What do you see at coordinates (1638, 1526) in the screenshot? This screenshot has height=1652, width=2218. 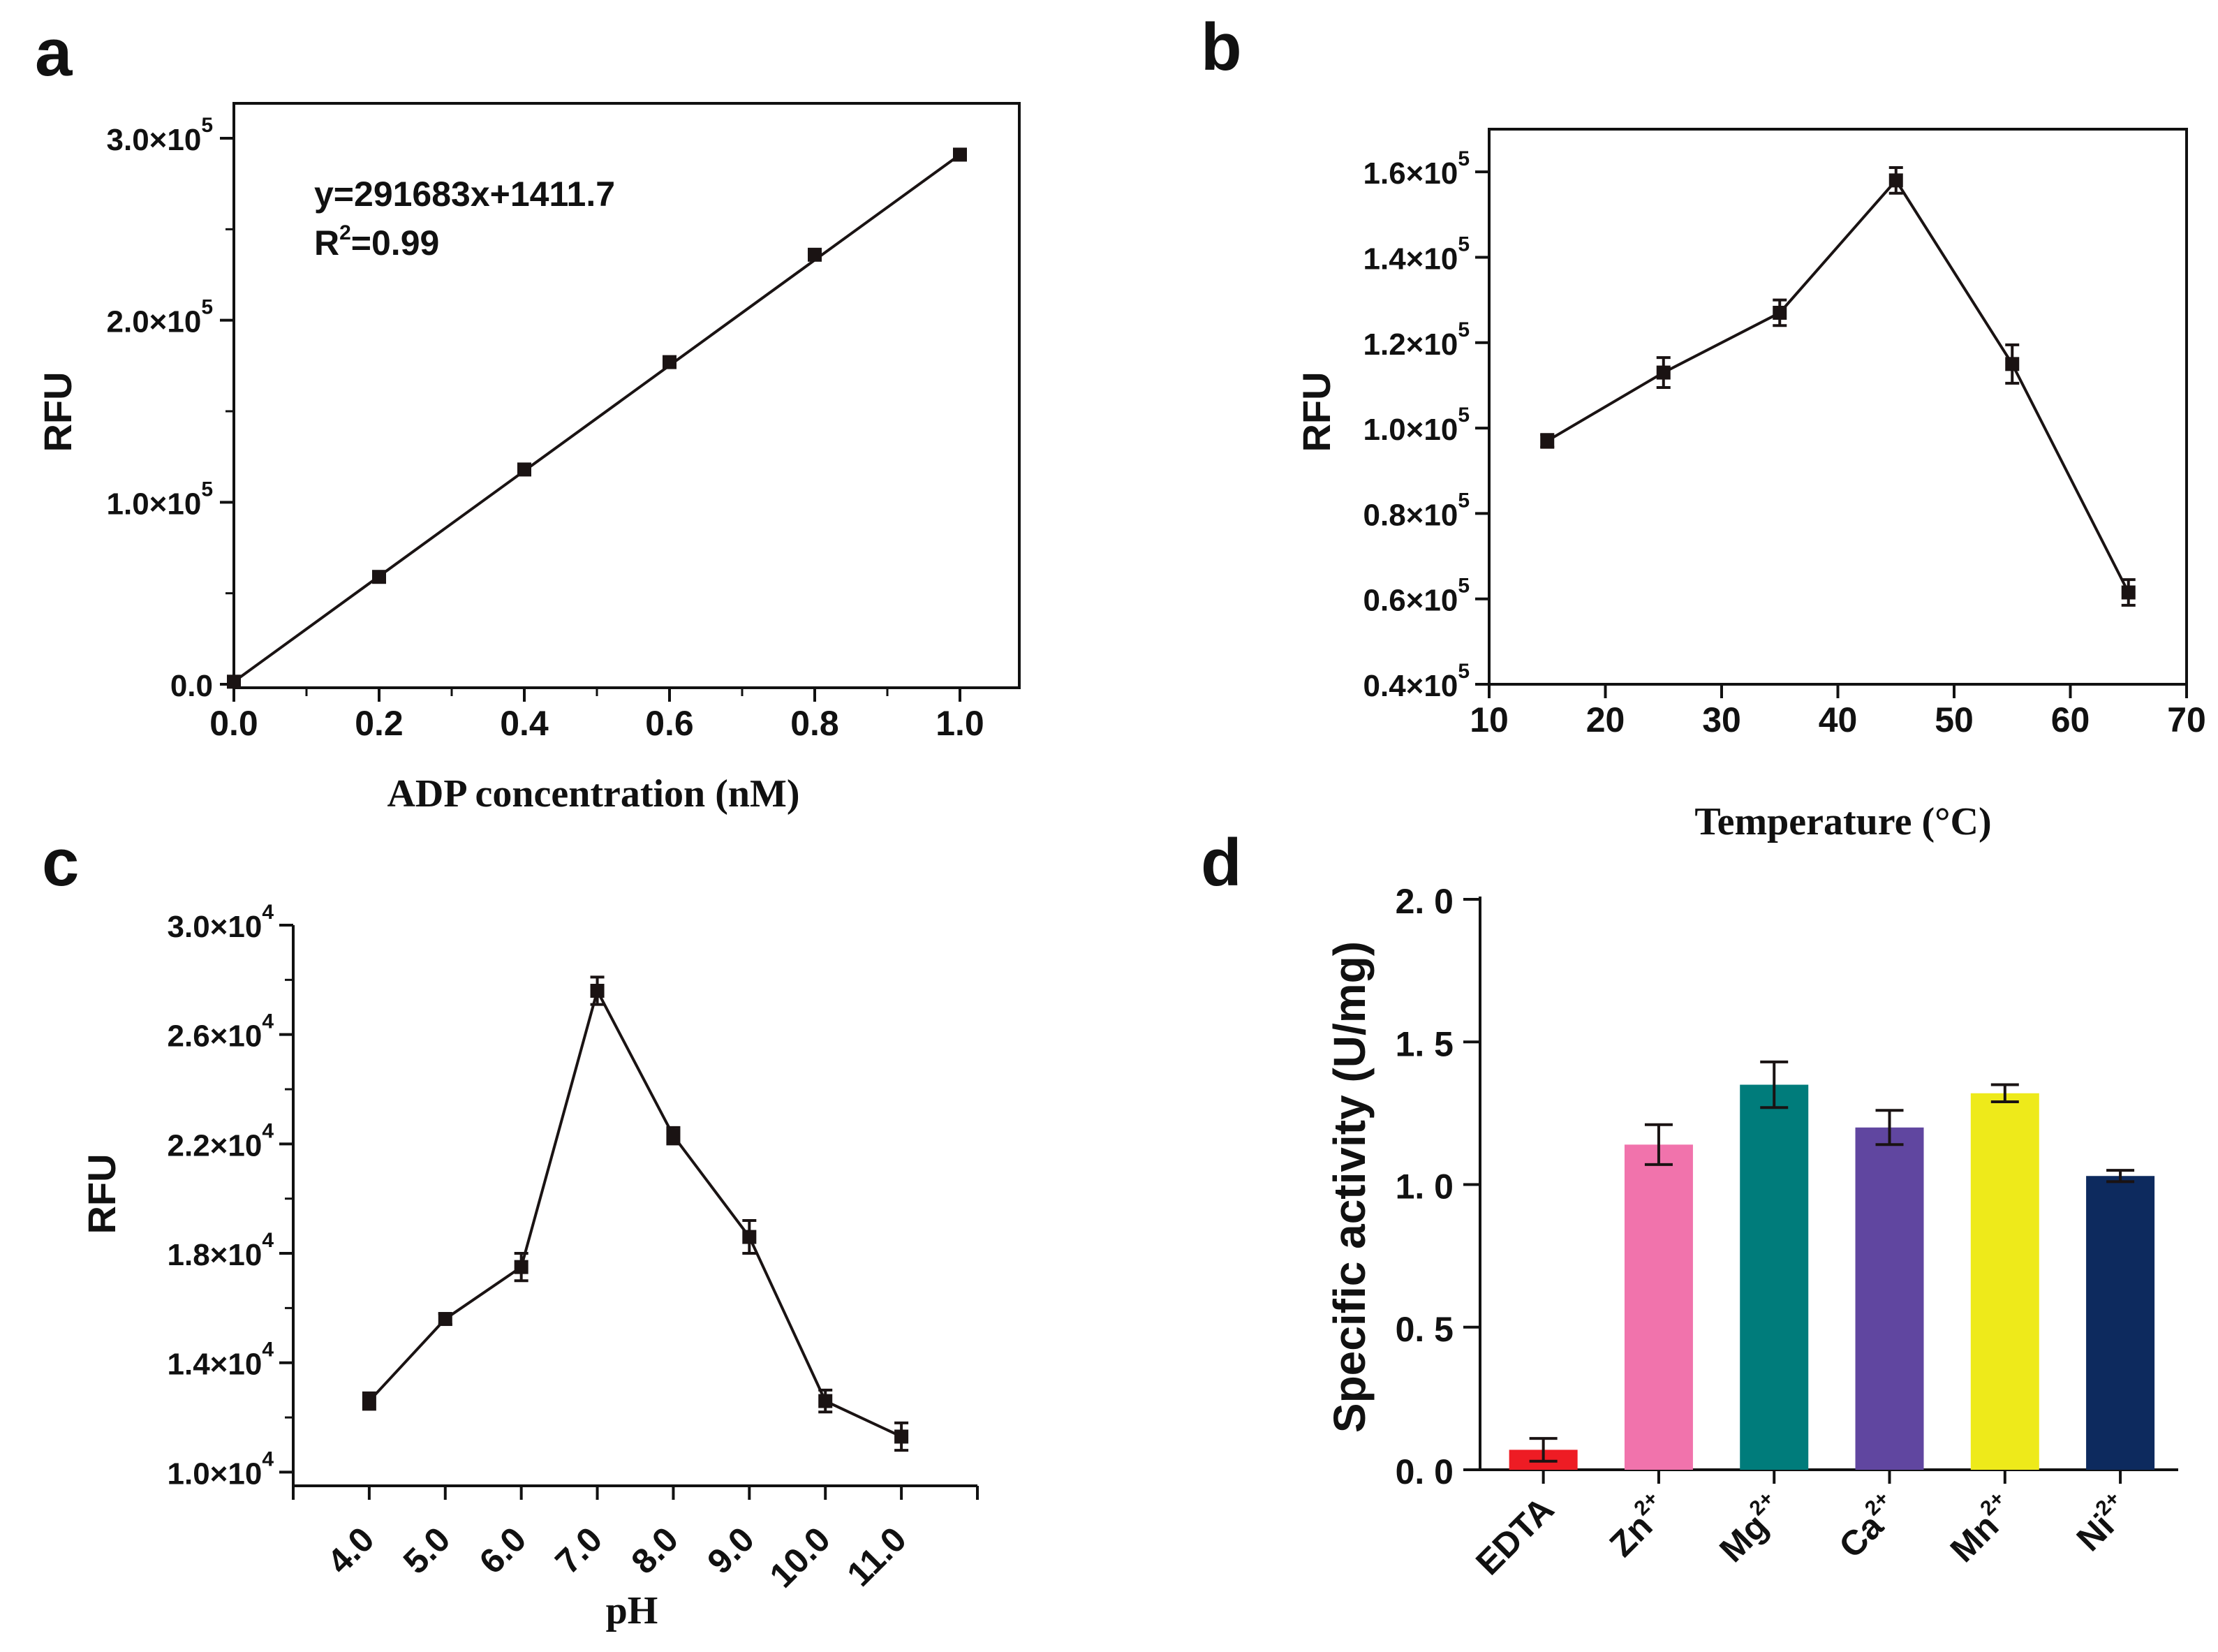 I see `panel-d-category-label: Zn2+` at bounding box center [1638, 1526].